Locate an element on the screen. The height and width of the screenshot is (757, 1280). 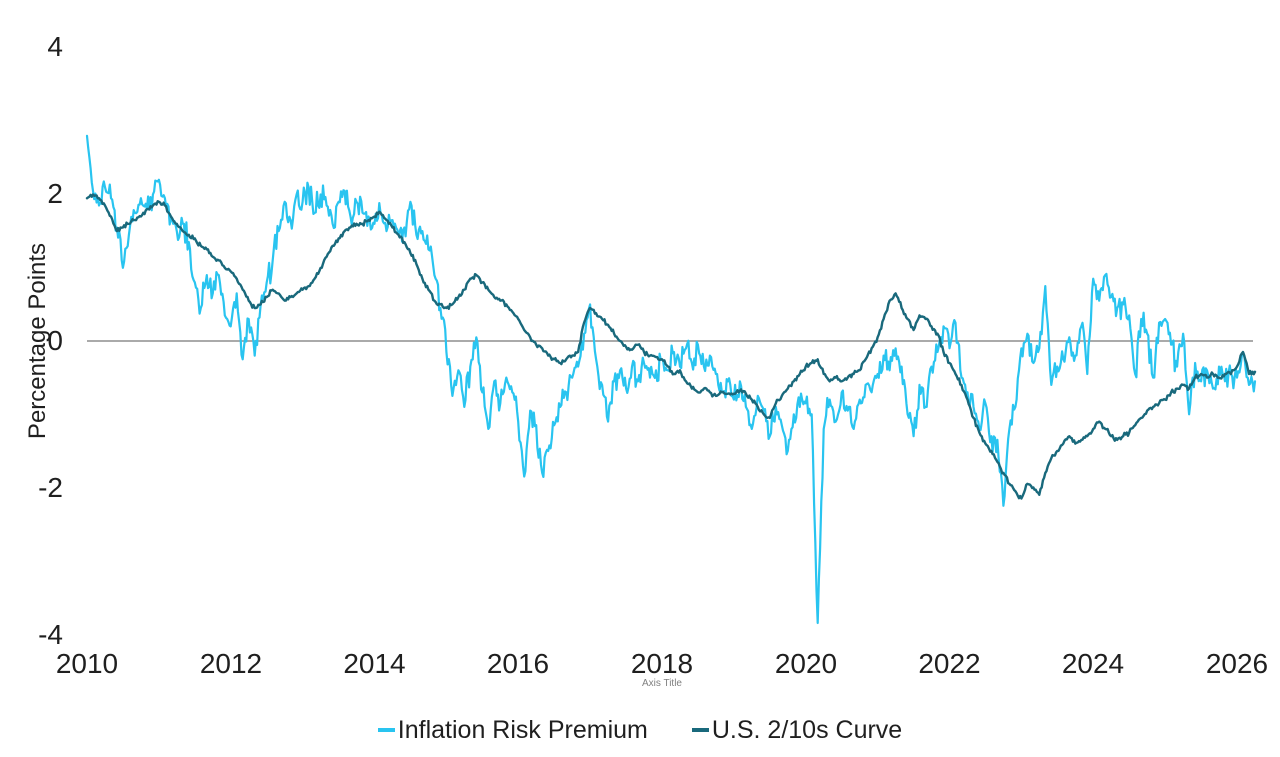
legend-item-inflation-risk-premium: Inflation Risk Premium is located at coordinates (512, 730).